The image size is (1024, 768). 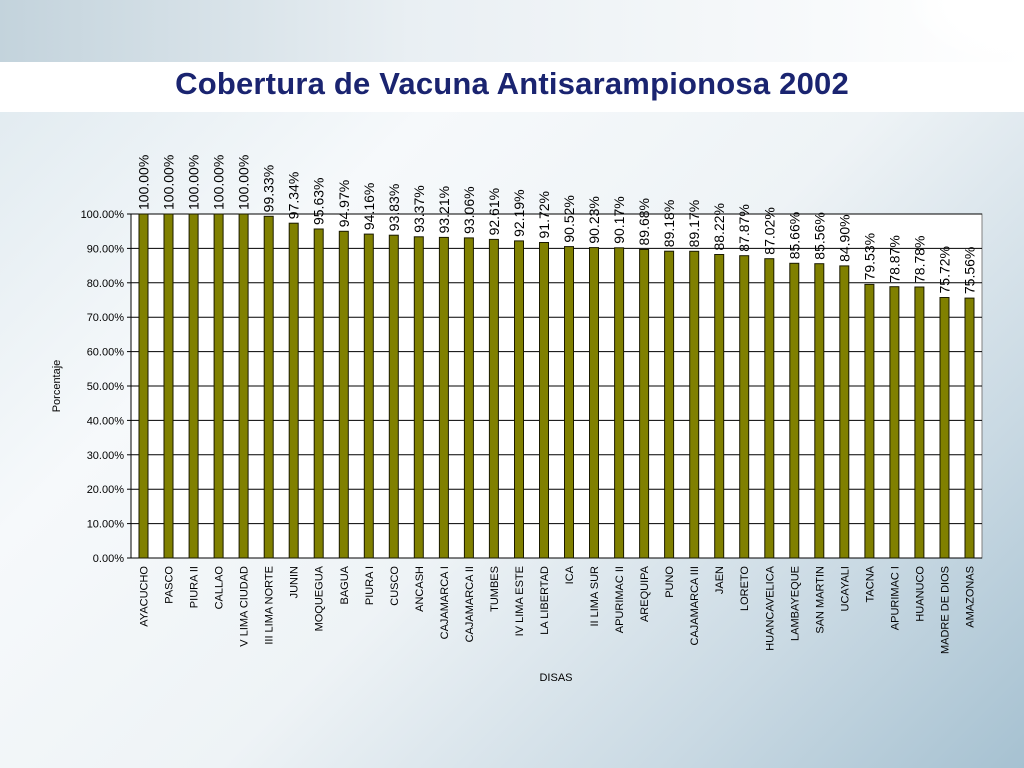 I want to click on data-label: 87.02%, so click(x=769, y=230).